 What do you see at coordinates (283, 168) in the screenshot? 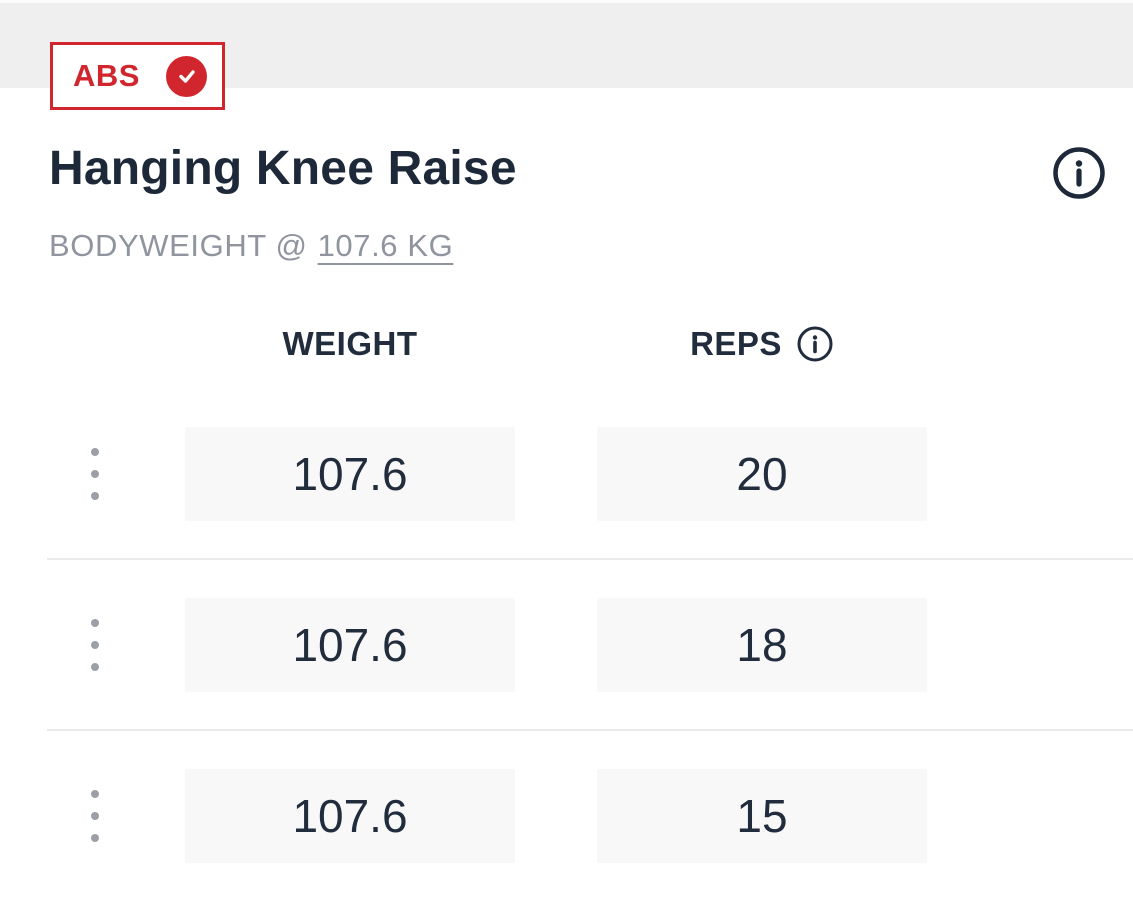
I see `exercise-title: Hanging Knee Raise` at bounding box center [283, 168].